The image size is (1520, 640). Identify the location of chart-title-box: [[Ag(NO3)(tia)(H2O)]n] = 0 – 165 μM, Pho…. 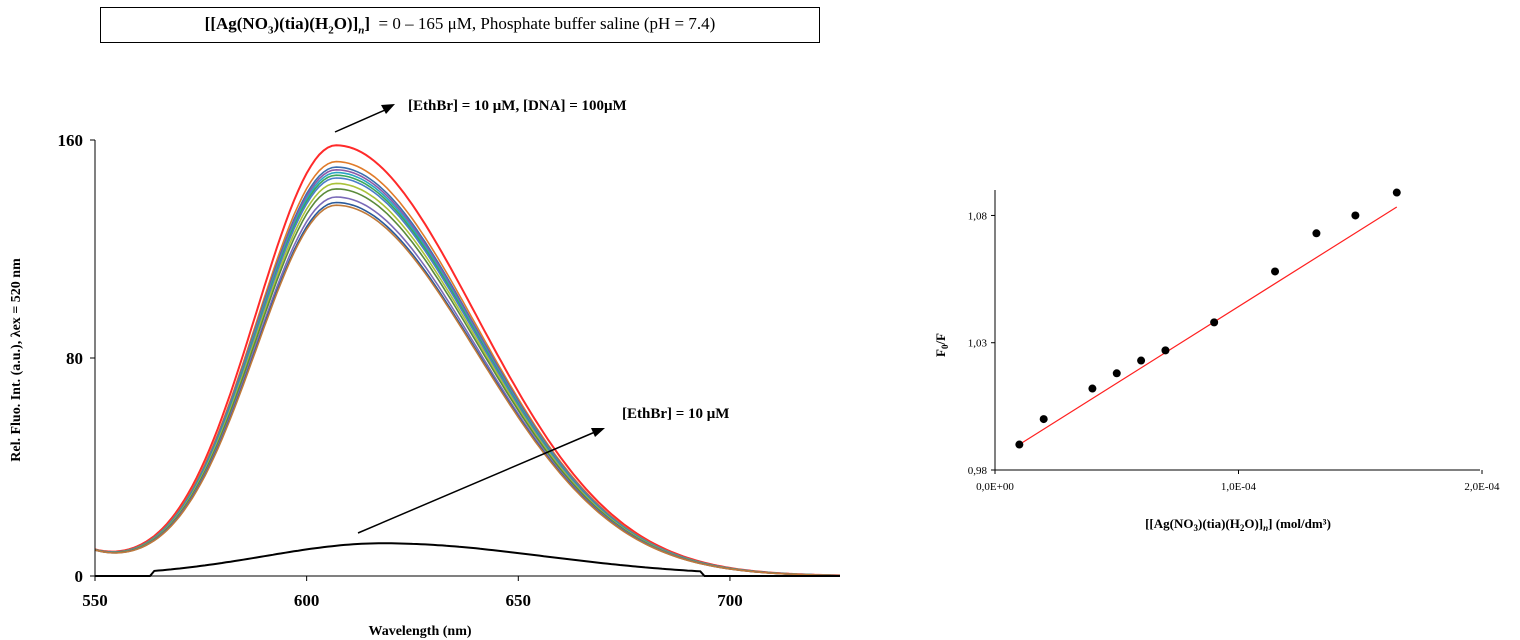
(460, 25).